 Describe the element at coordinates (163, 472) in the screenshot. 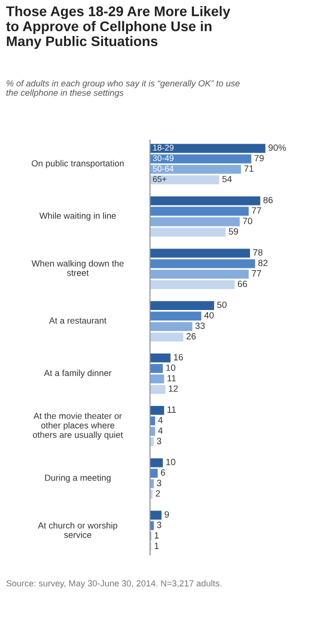

I see `data-label: 6` at that location.